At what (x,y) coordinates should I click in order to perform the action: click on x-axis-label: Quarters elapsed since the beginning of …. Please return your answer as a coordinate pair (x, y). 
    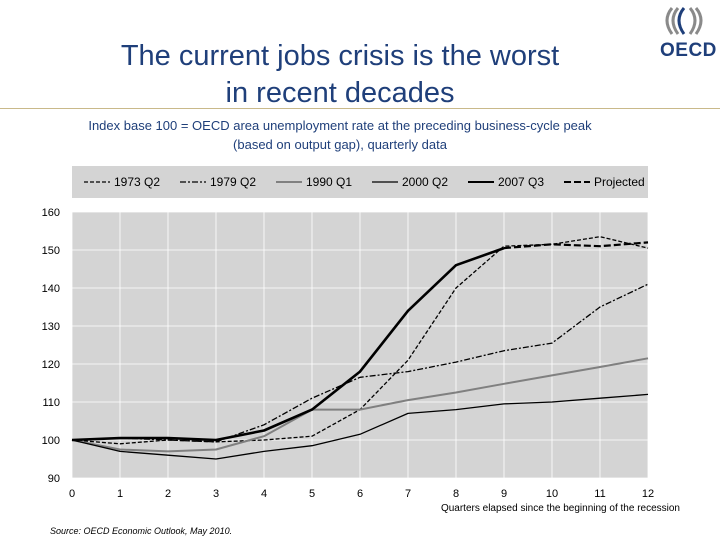
    Looking at the image, I should click on (560, 508).